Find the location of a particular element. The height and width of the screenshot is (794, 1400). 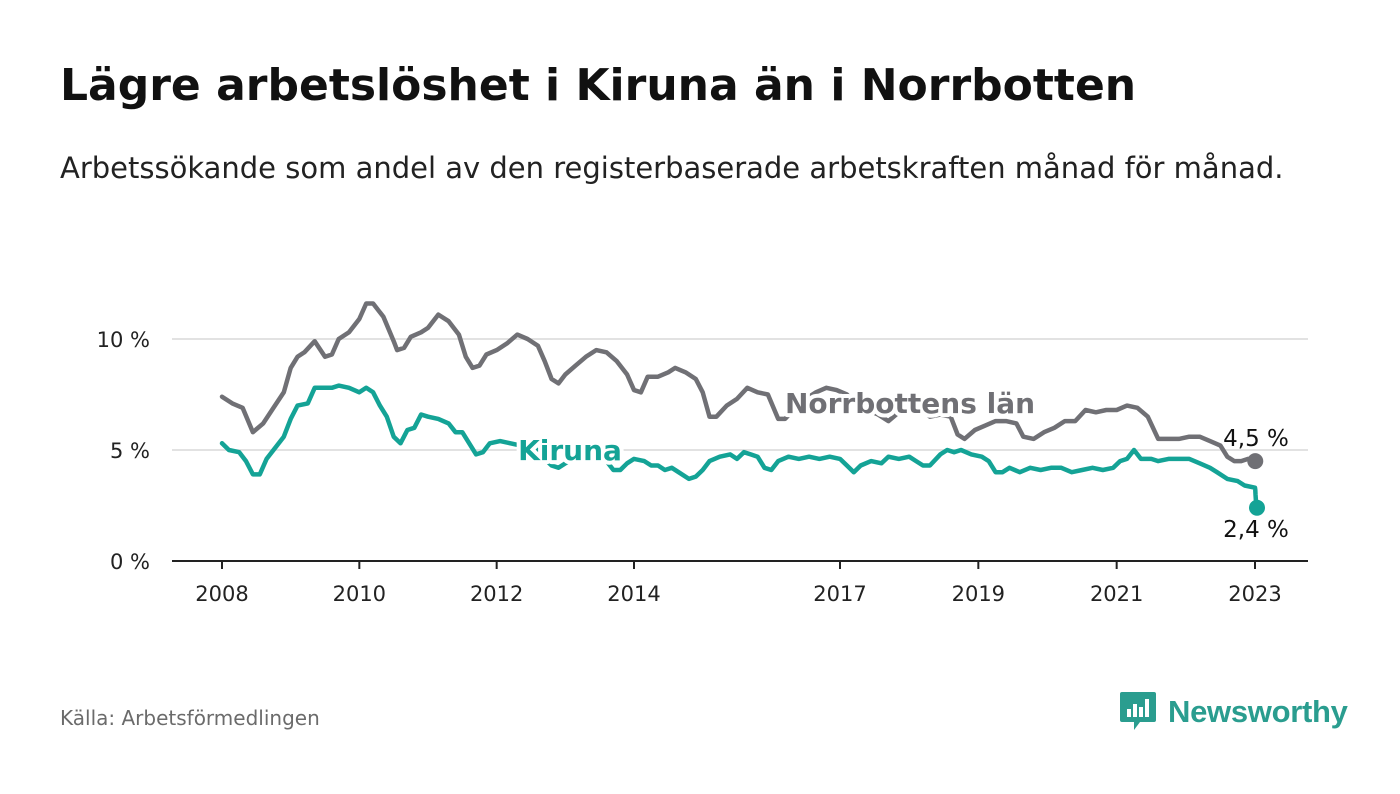

end-value-label-kiruna: 2,4 % is located at coordinates (1256, 530).